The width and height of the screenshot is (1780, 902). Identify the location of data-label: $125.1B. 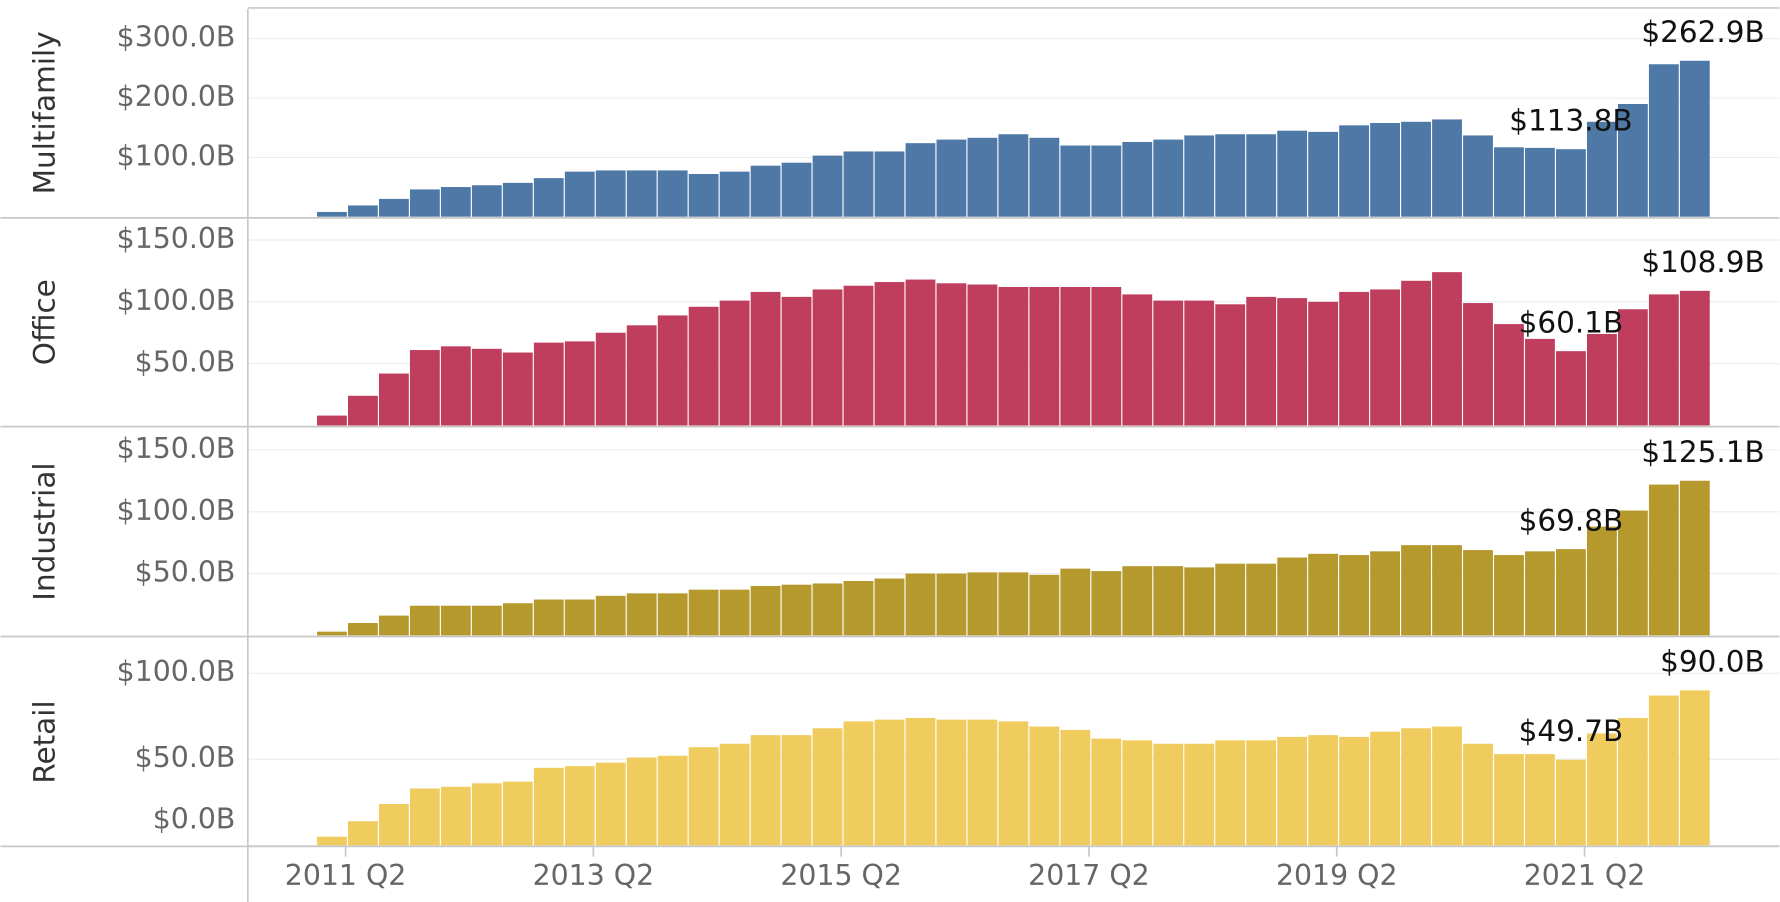
(1702, 452).